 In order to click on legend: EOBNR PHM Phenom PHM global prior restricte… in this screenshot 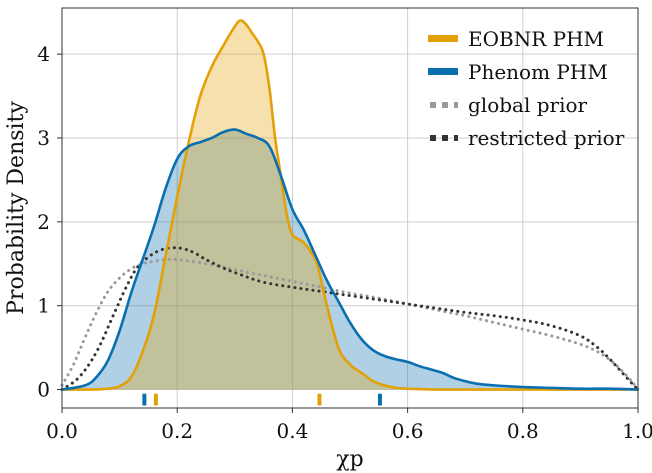, I will do `click(526, 88)`.